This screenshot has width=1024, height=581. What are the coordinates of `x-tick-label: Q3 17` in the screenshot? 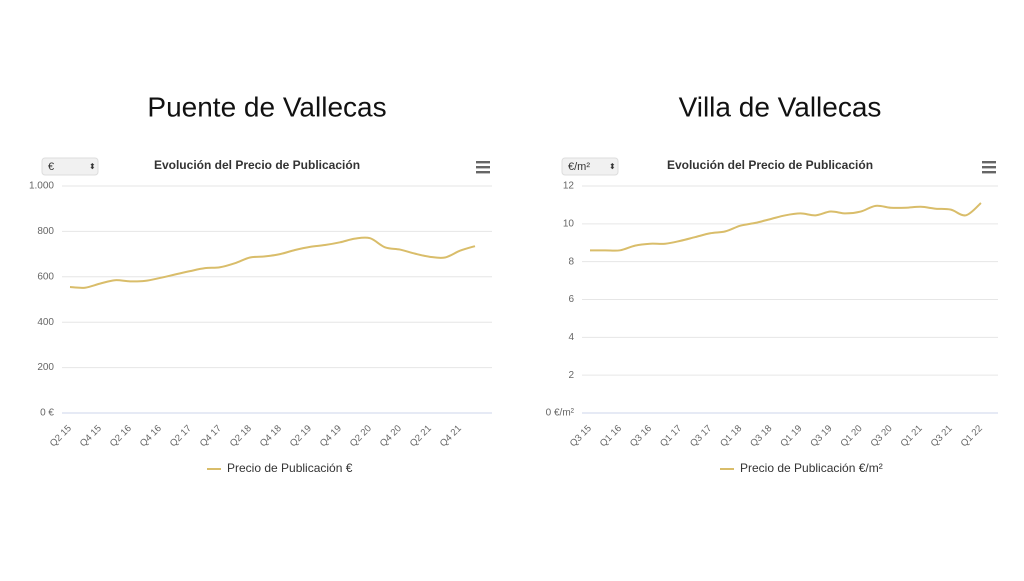 It's located at (701, 436).